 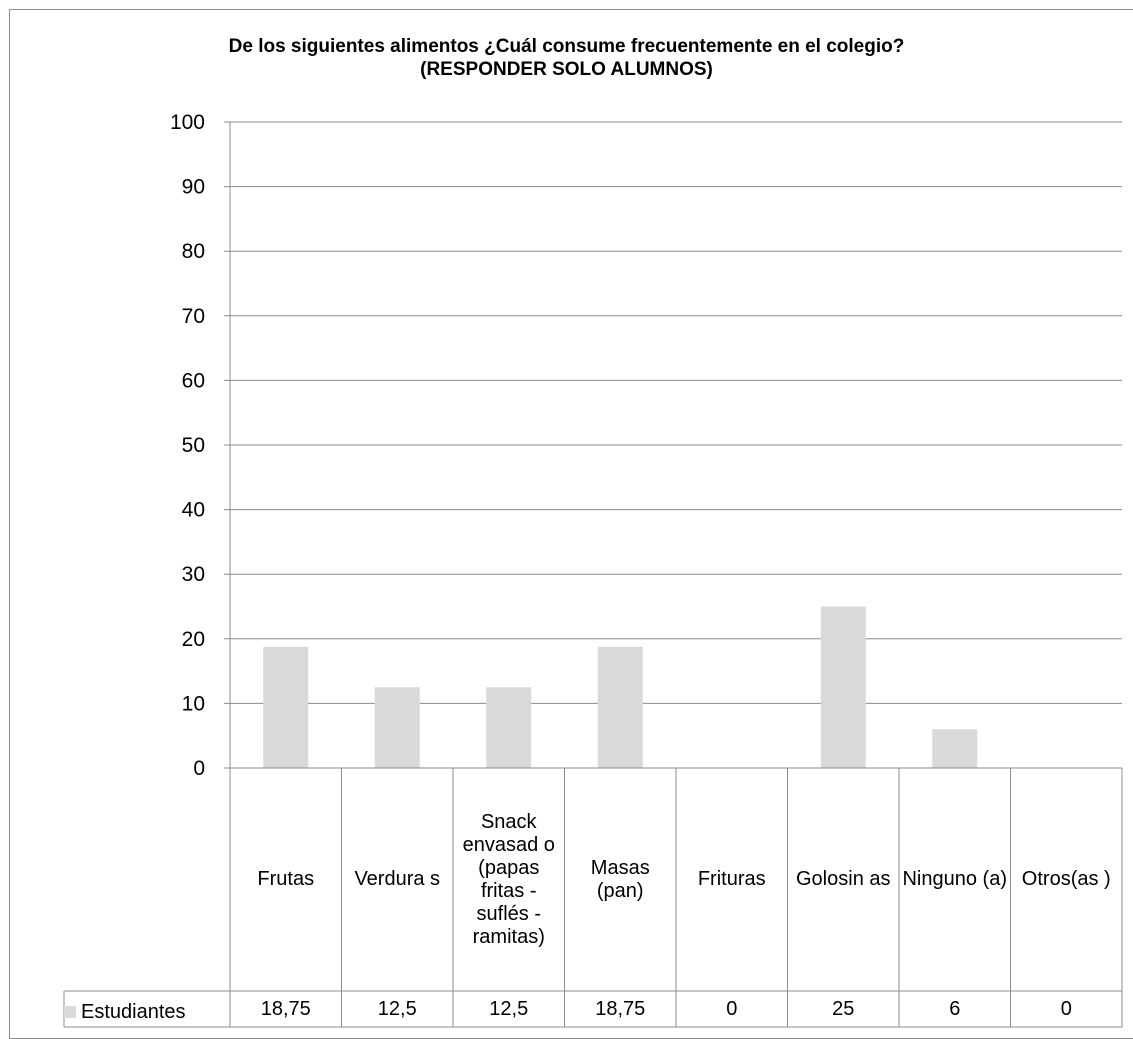 What do you see at coordinates (955, 1008) in the screenshot?
I see `data-label: 6` at bounding box center [955, 1008].